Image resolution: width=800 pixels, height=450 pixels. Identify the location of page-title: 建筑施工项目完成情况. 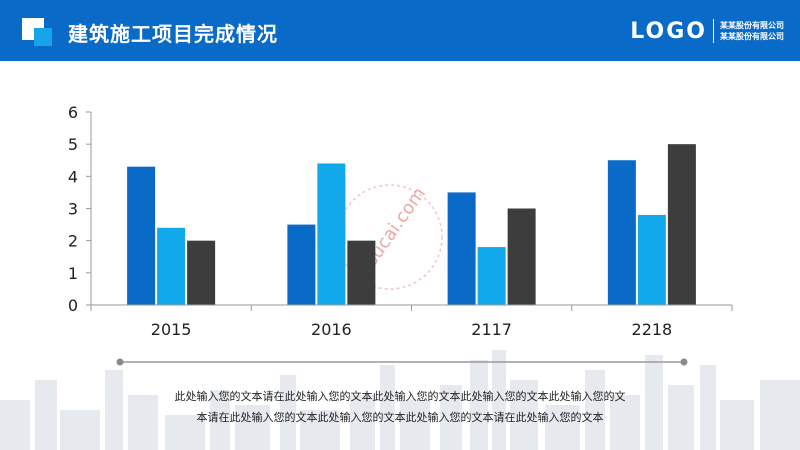
(173, 34).